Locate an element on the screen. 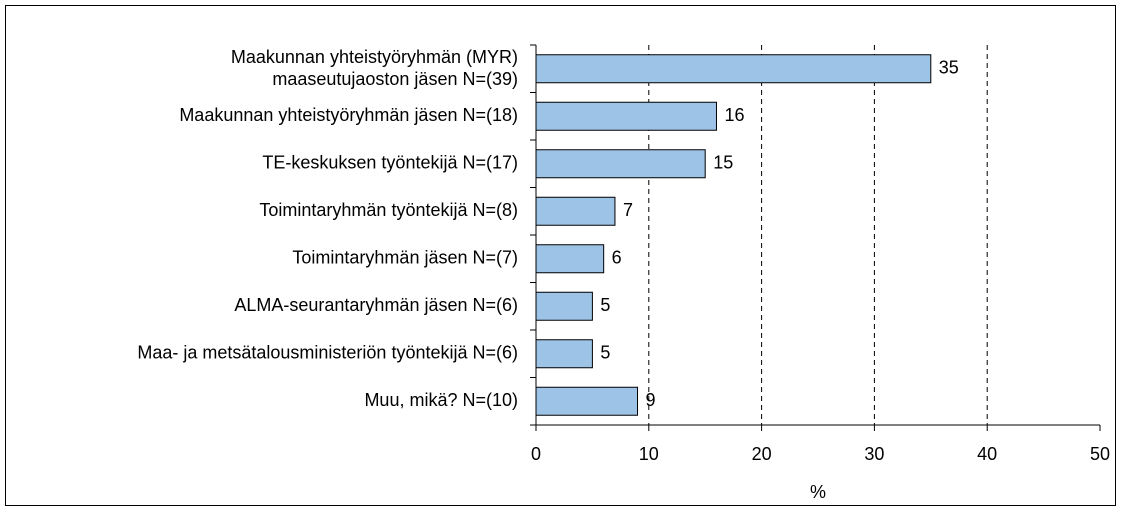  y-tick-label: ALMA-seurantaryhmän jäsen N=(6) is located at coordinates (376, 305).